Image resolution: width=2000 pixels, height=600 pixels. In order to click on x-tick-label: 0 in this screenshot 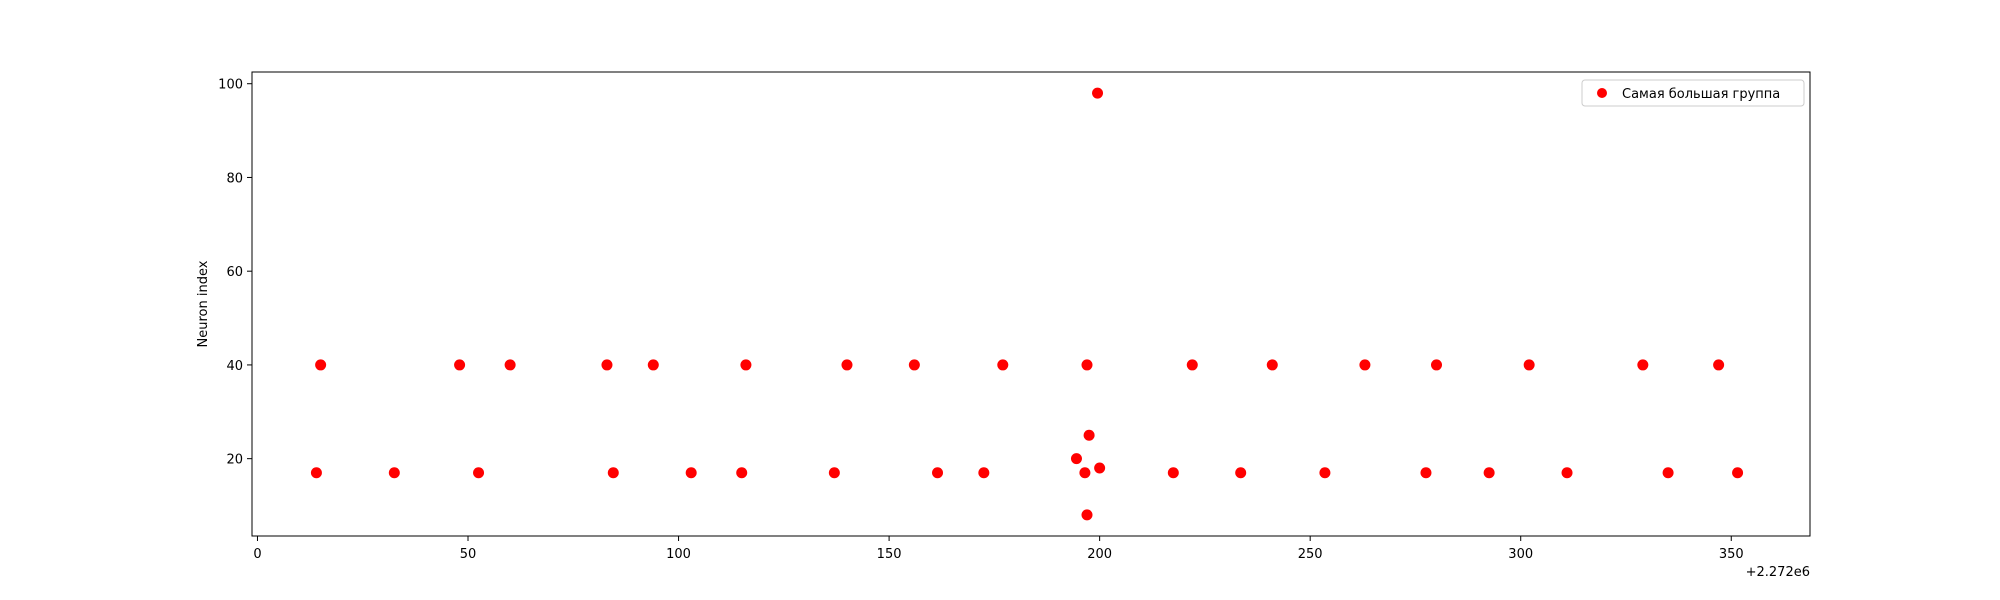, I will do `click(257, 554)`.